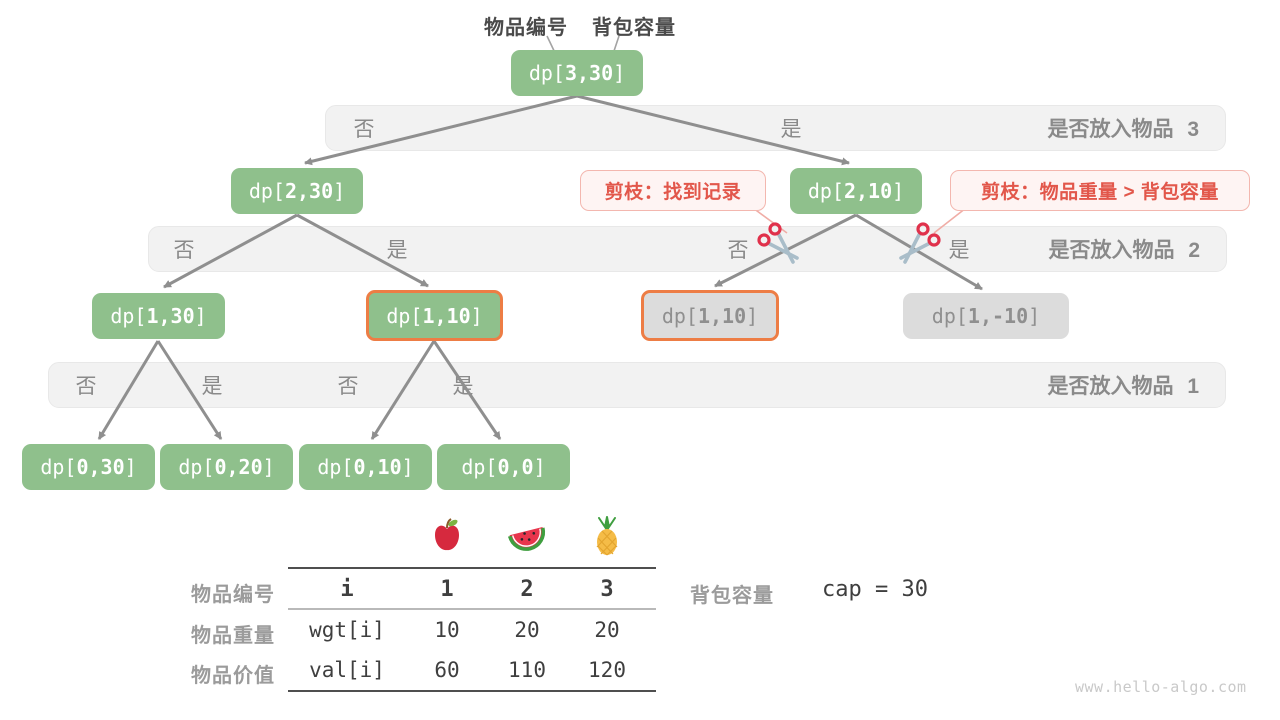 This screenshot has width=1280, height=720. Describe the element at coordinates (472, 691) in the screenshot. I see `table-rule-bottom` at that location.